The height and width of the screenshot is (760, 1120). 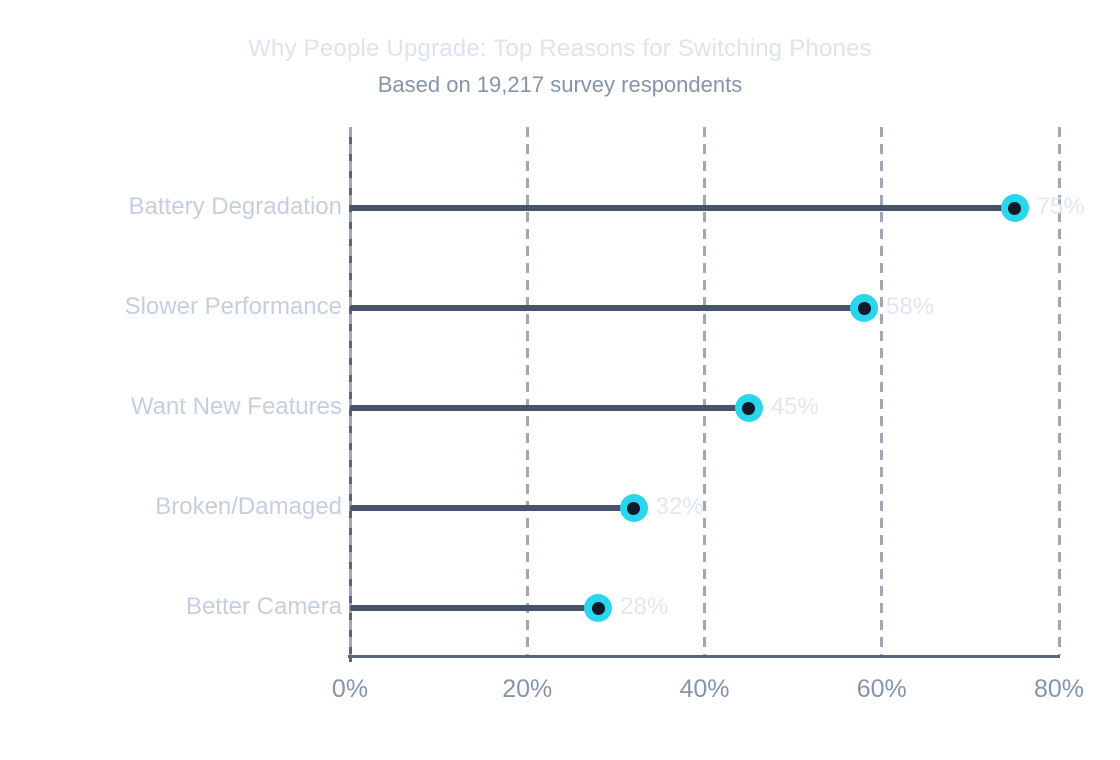 I want to click on value-label: 45%, so click(x=794, y=406).